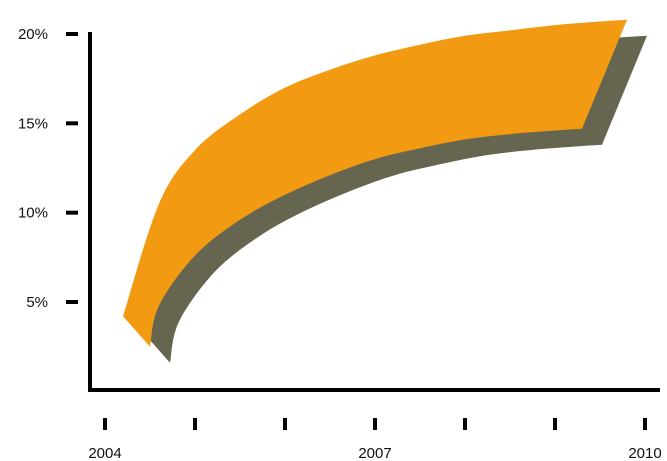 The height and width of the screenshot is (461, 667). I want to click on x-tick-label: 2004, so click(104, 453).